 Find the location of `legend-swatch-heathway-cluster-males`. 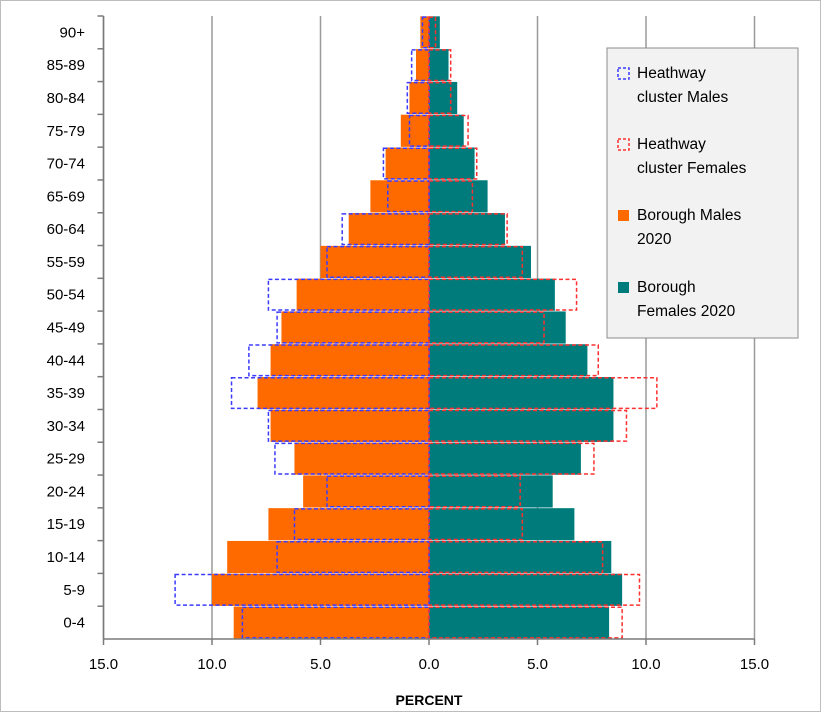

legend-swatch-heathway-cluster-males is located at coordinates (623, 73).